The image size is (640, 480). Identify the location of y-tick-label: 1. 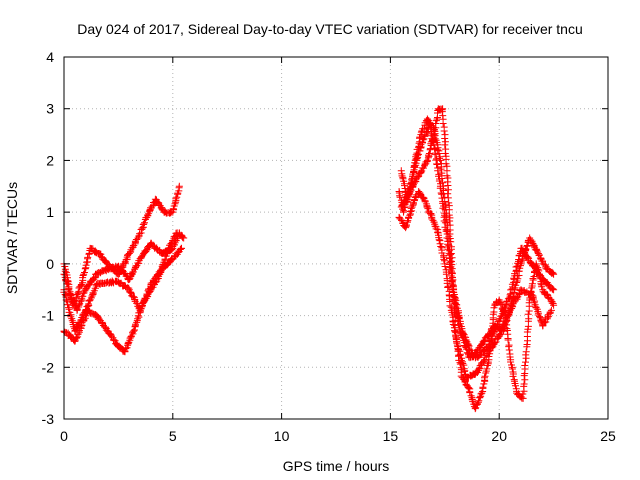
(50, 212).